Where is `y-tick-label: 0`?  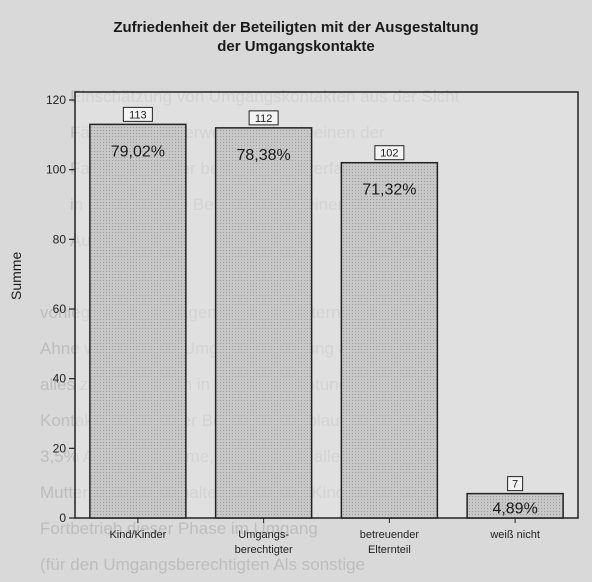
y-tick-label: 0 is located at coordinates (62, 518).